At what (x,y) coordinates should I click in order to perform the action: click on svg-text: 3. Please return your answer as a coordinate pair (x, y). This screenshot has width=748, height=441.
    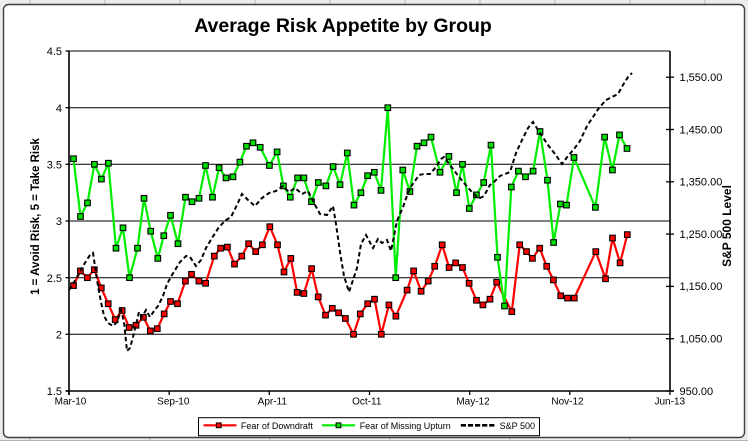
    Looking at the image, I should click on (59, 222).